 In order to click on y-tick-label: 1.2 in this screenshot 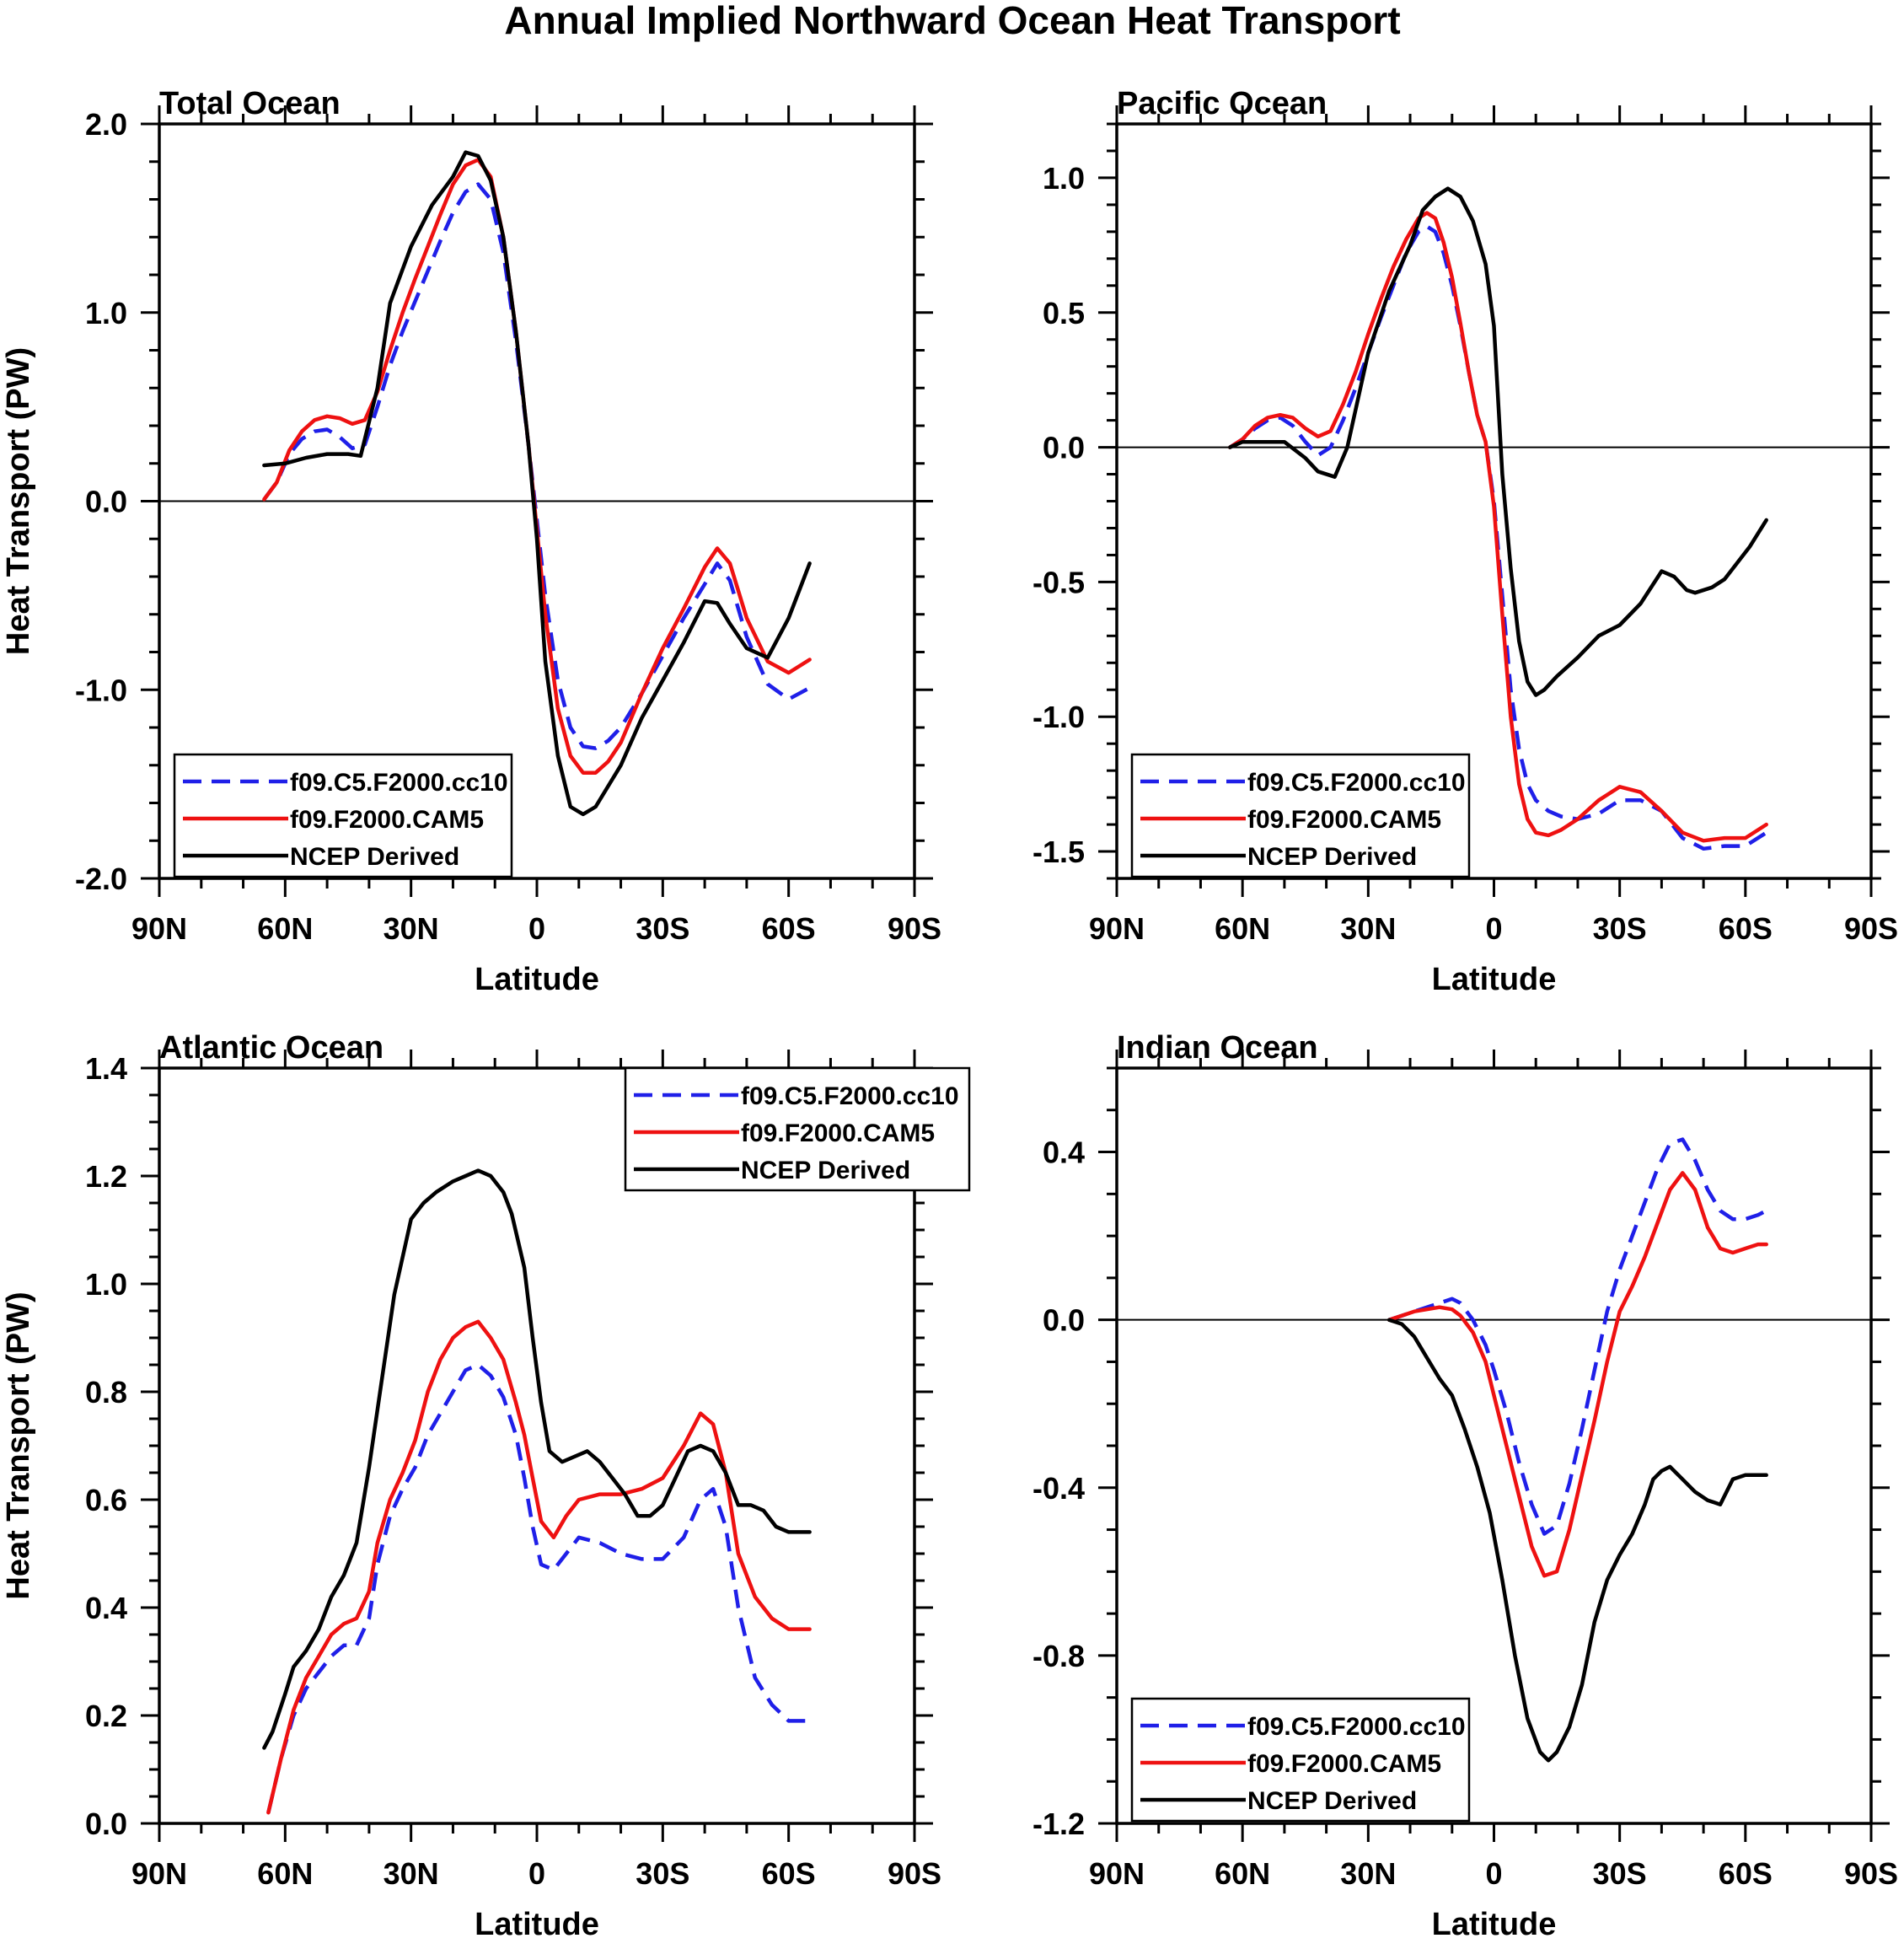, I will do `click(106, 1176)`.